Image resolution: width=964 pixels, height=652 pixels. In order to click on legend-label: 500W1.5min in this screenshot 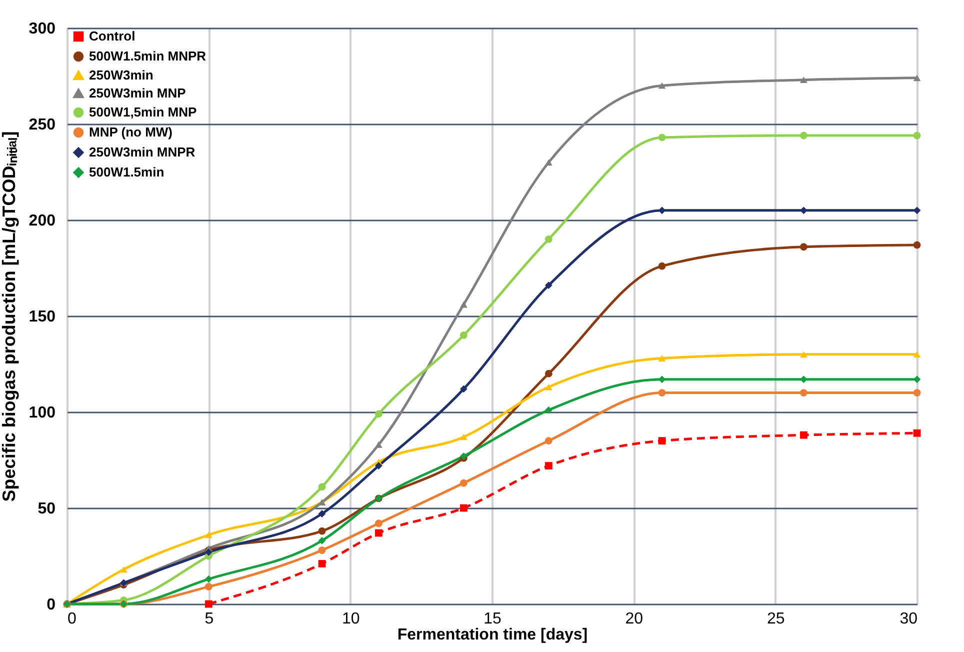, I will do `click(126, 172)`.